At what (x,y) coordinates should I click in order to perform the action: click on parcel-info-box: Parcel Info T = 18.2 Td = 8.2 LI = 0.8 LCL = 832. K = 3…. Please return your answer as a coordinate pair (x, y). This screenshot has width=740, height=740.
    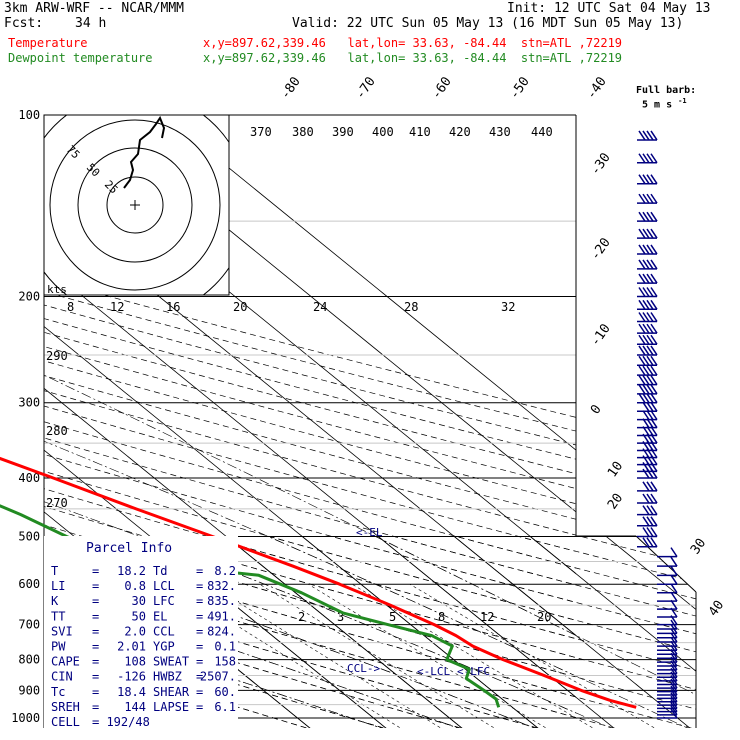
    Looking at the image, I should click on (141, 632).